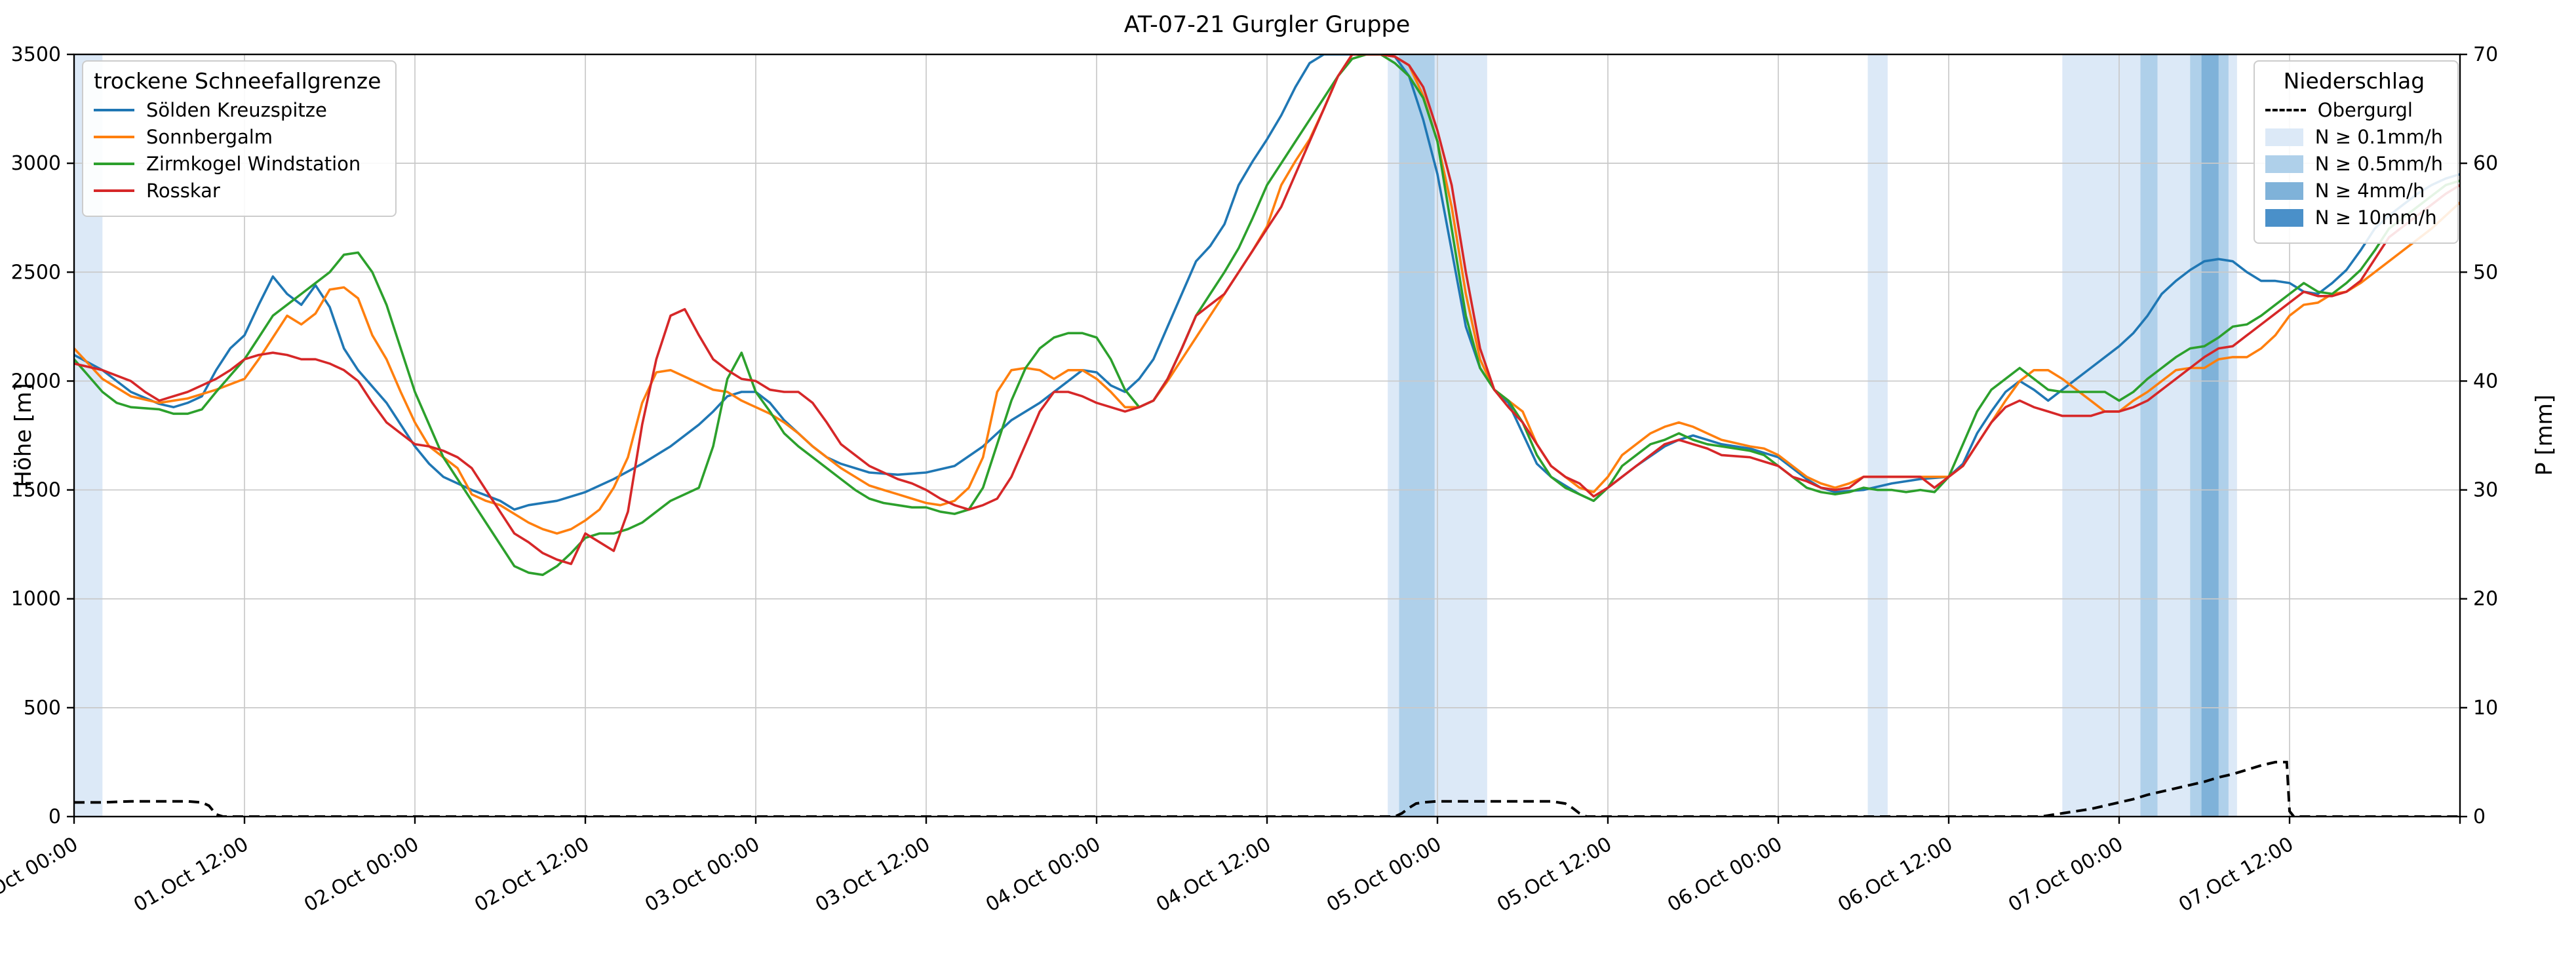 The height and width of the screenshot is (966, 2576). I want to click on legend-label: Sonnbergalm, so click(209, 137).